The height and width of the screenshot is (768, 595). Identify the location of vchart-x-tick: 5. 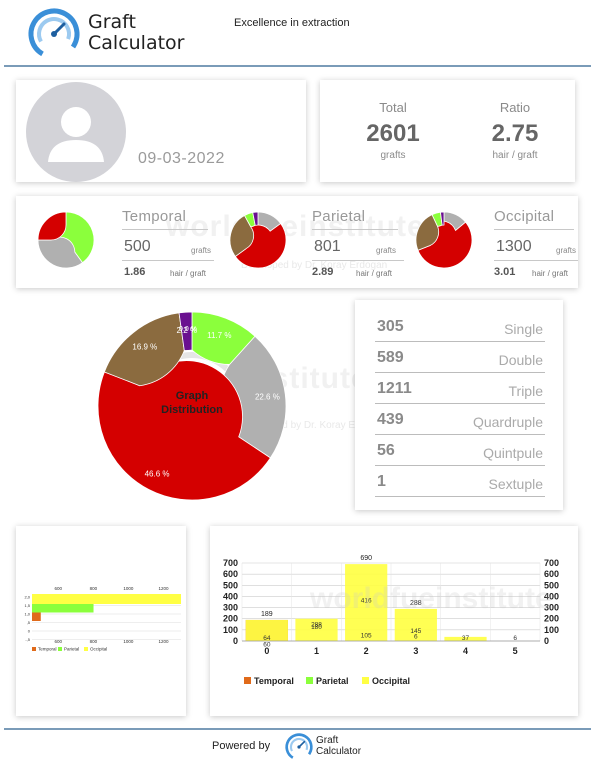
(515, 651).